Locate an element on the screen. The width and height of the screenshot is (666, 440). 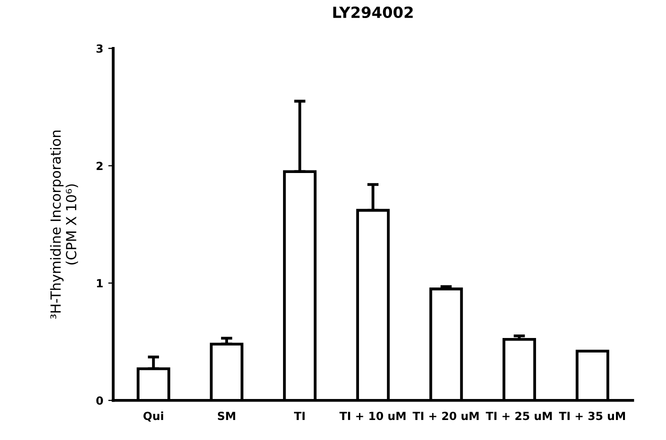
x-tick-label: SM is located at coordinates (227, 416).